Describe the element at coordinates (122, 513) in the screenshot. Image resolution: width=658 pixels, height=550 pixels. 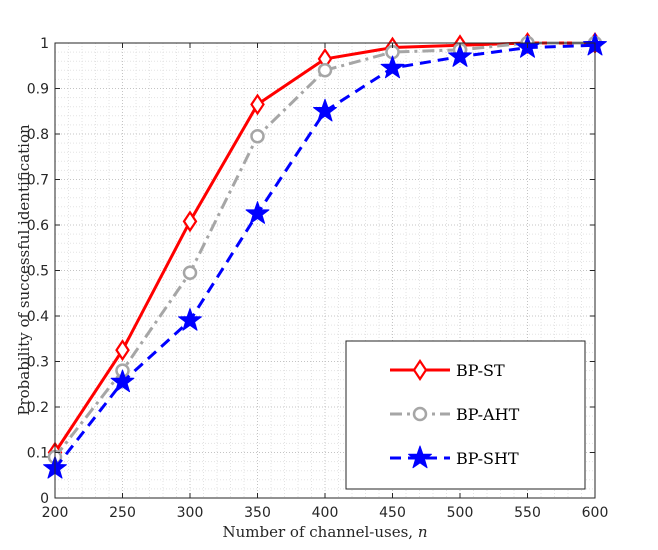
I see `x-tick-label: 250` at that location.